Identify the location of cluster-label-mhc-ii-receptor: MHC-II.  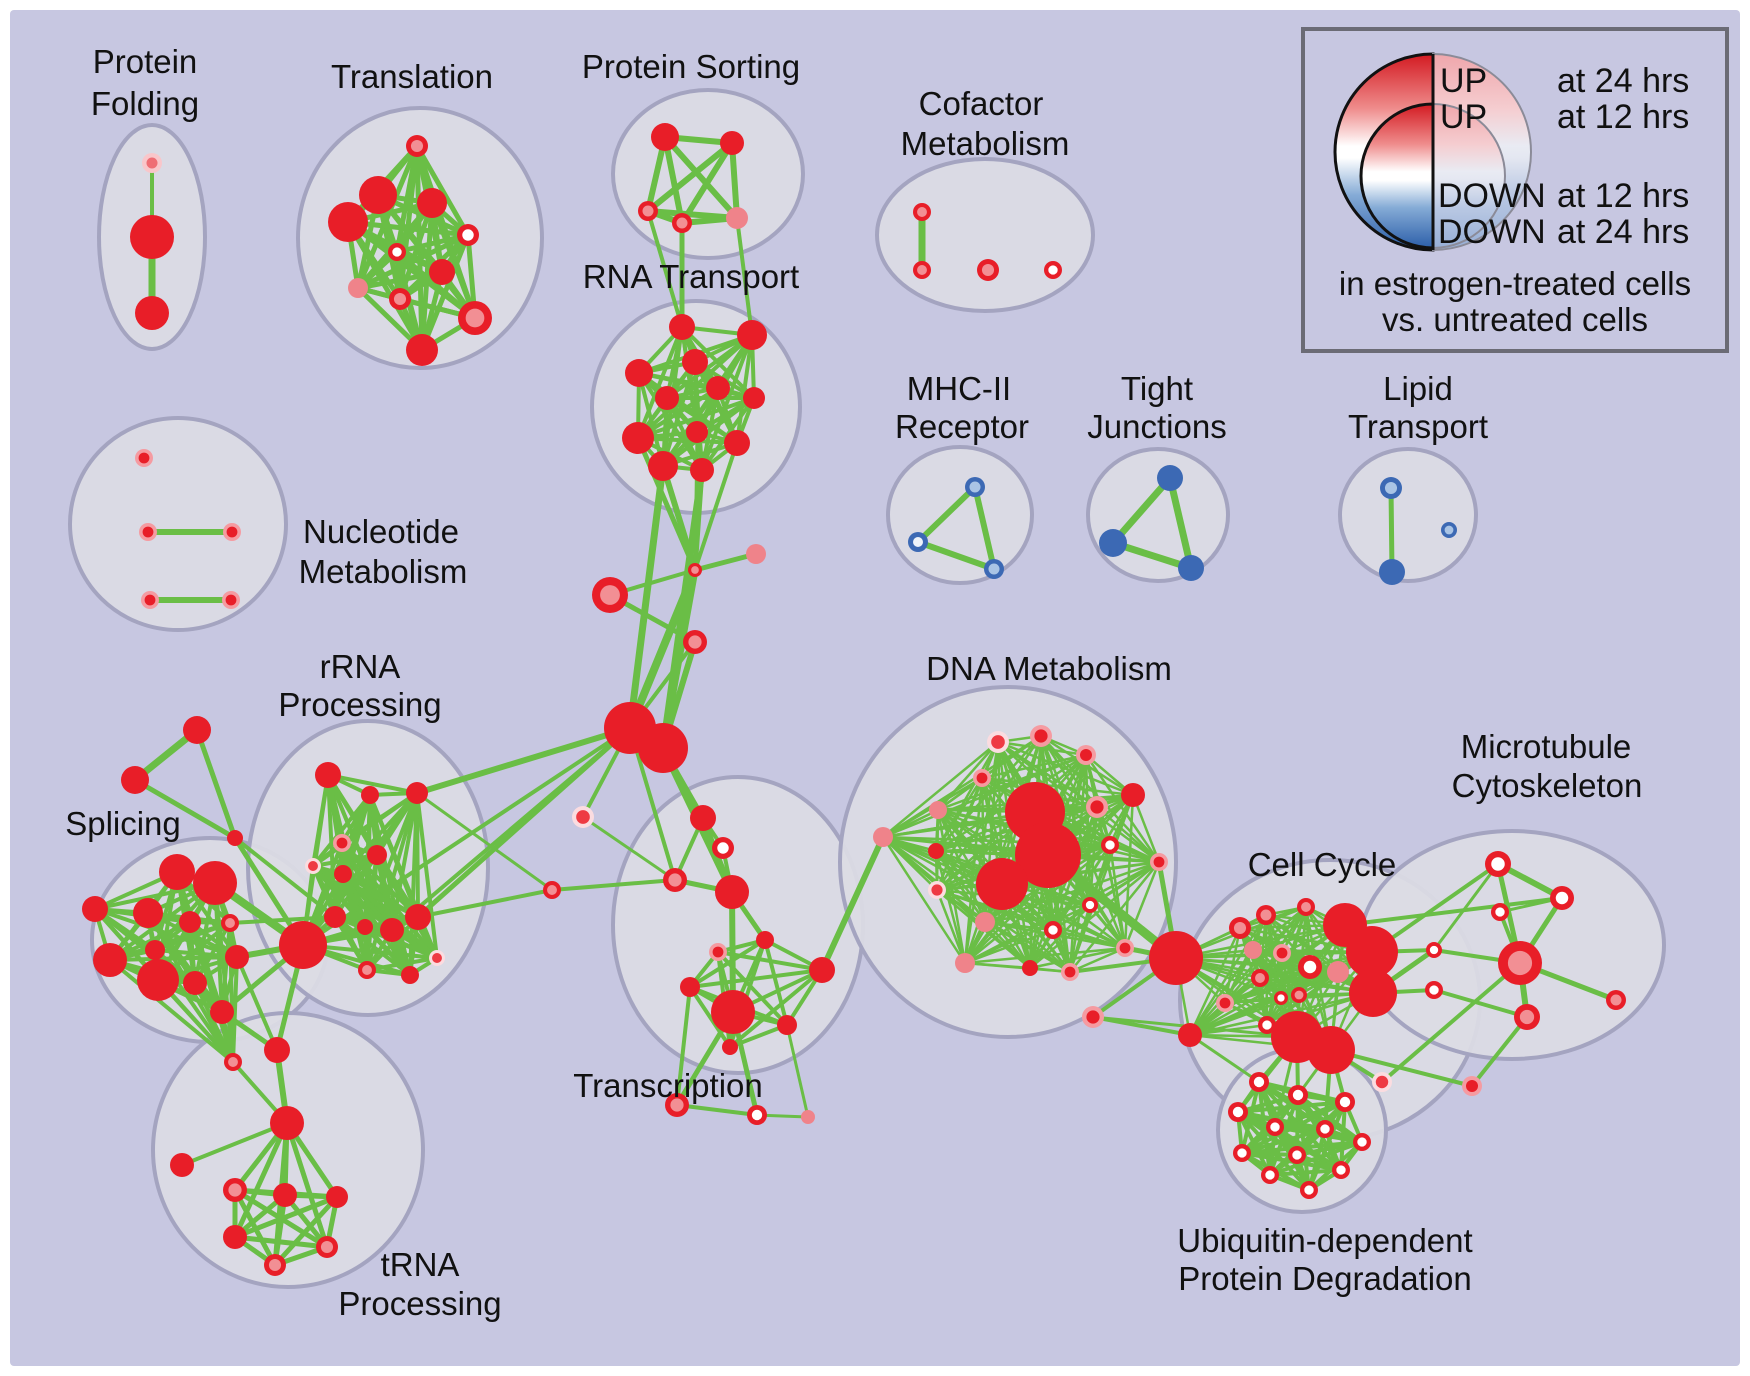
(959, 388).